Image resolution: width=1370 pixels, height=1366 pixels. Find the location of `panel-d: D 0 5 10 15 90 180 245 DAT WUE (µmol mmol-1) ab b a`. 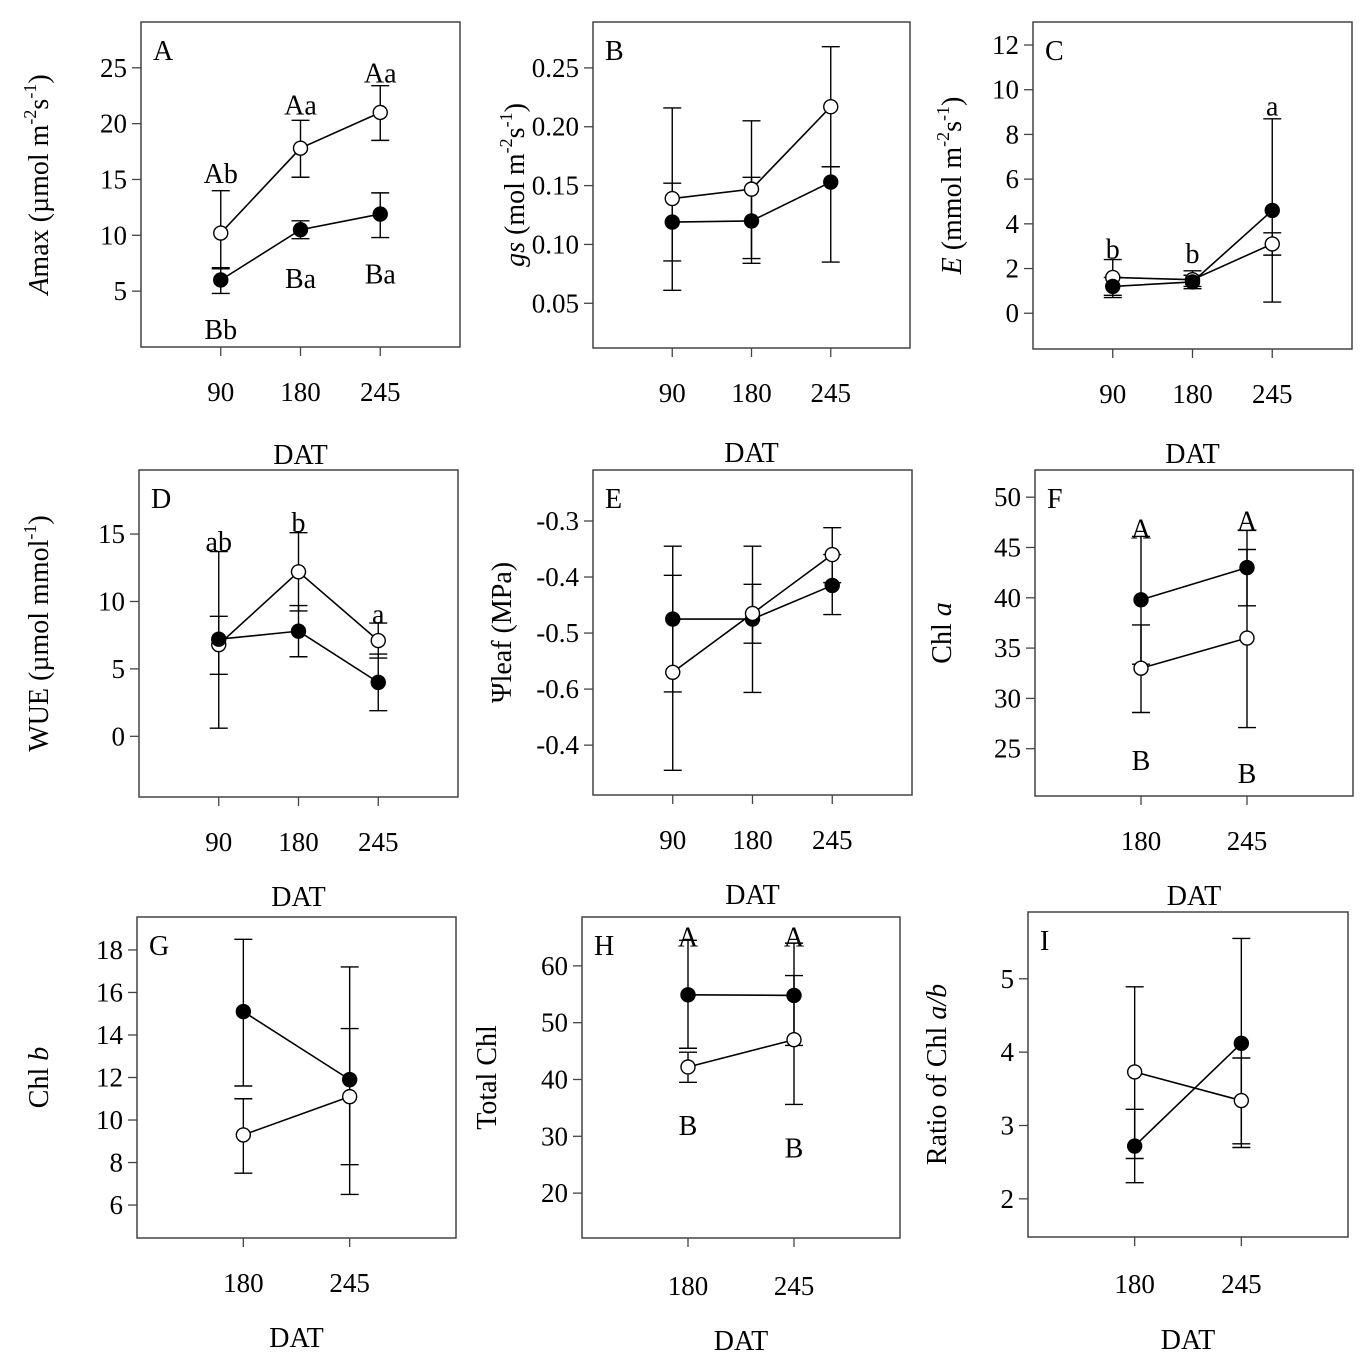

panel-d: D 0 5 10 15 90 180 245 DAT WUE (µmol mmol-1) ab b a is located at coordinates (239, 691).